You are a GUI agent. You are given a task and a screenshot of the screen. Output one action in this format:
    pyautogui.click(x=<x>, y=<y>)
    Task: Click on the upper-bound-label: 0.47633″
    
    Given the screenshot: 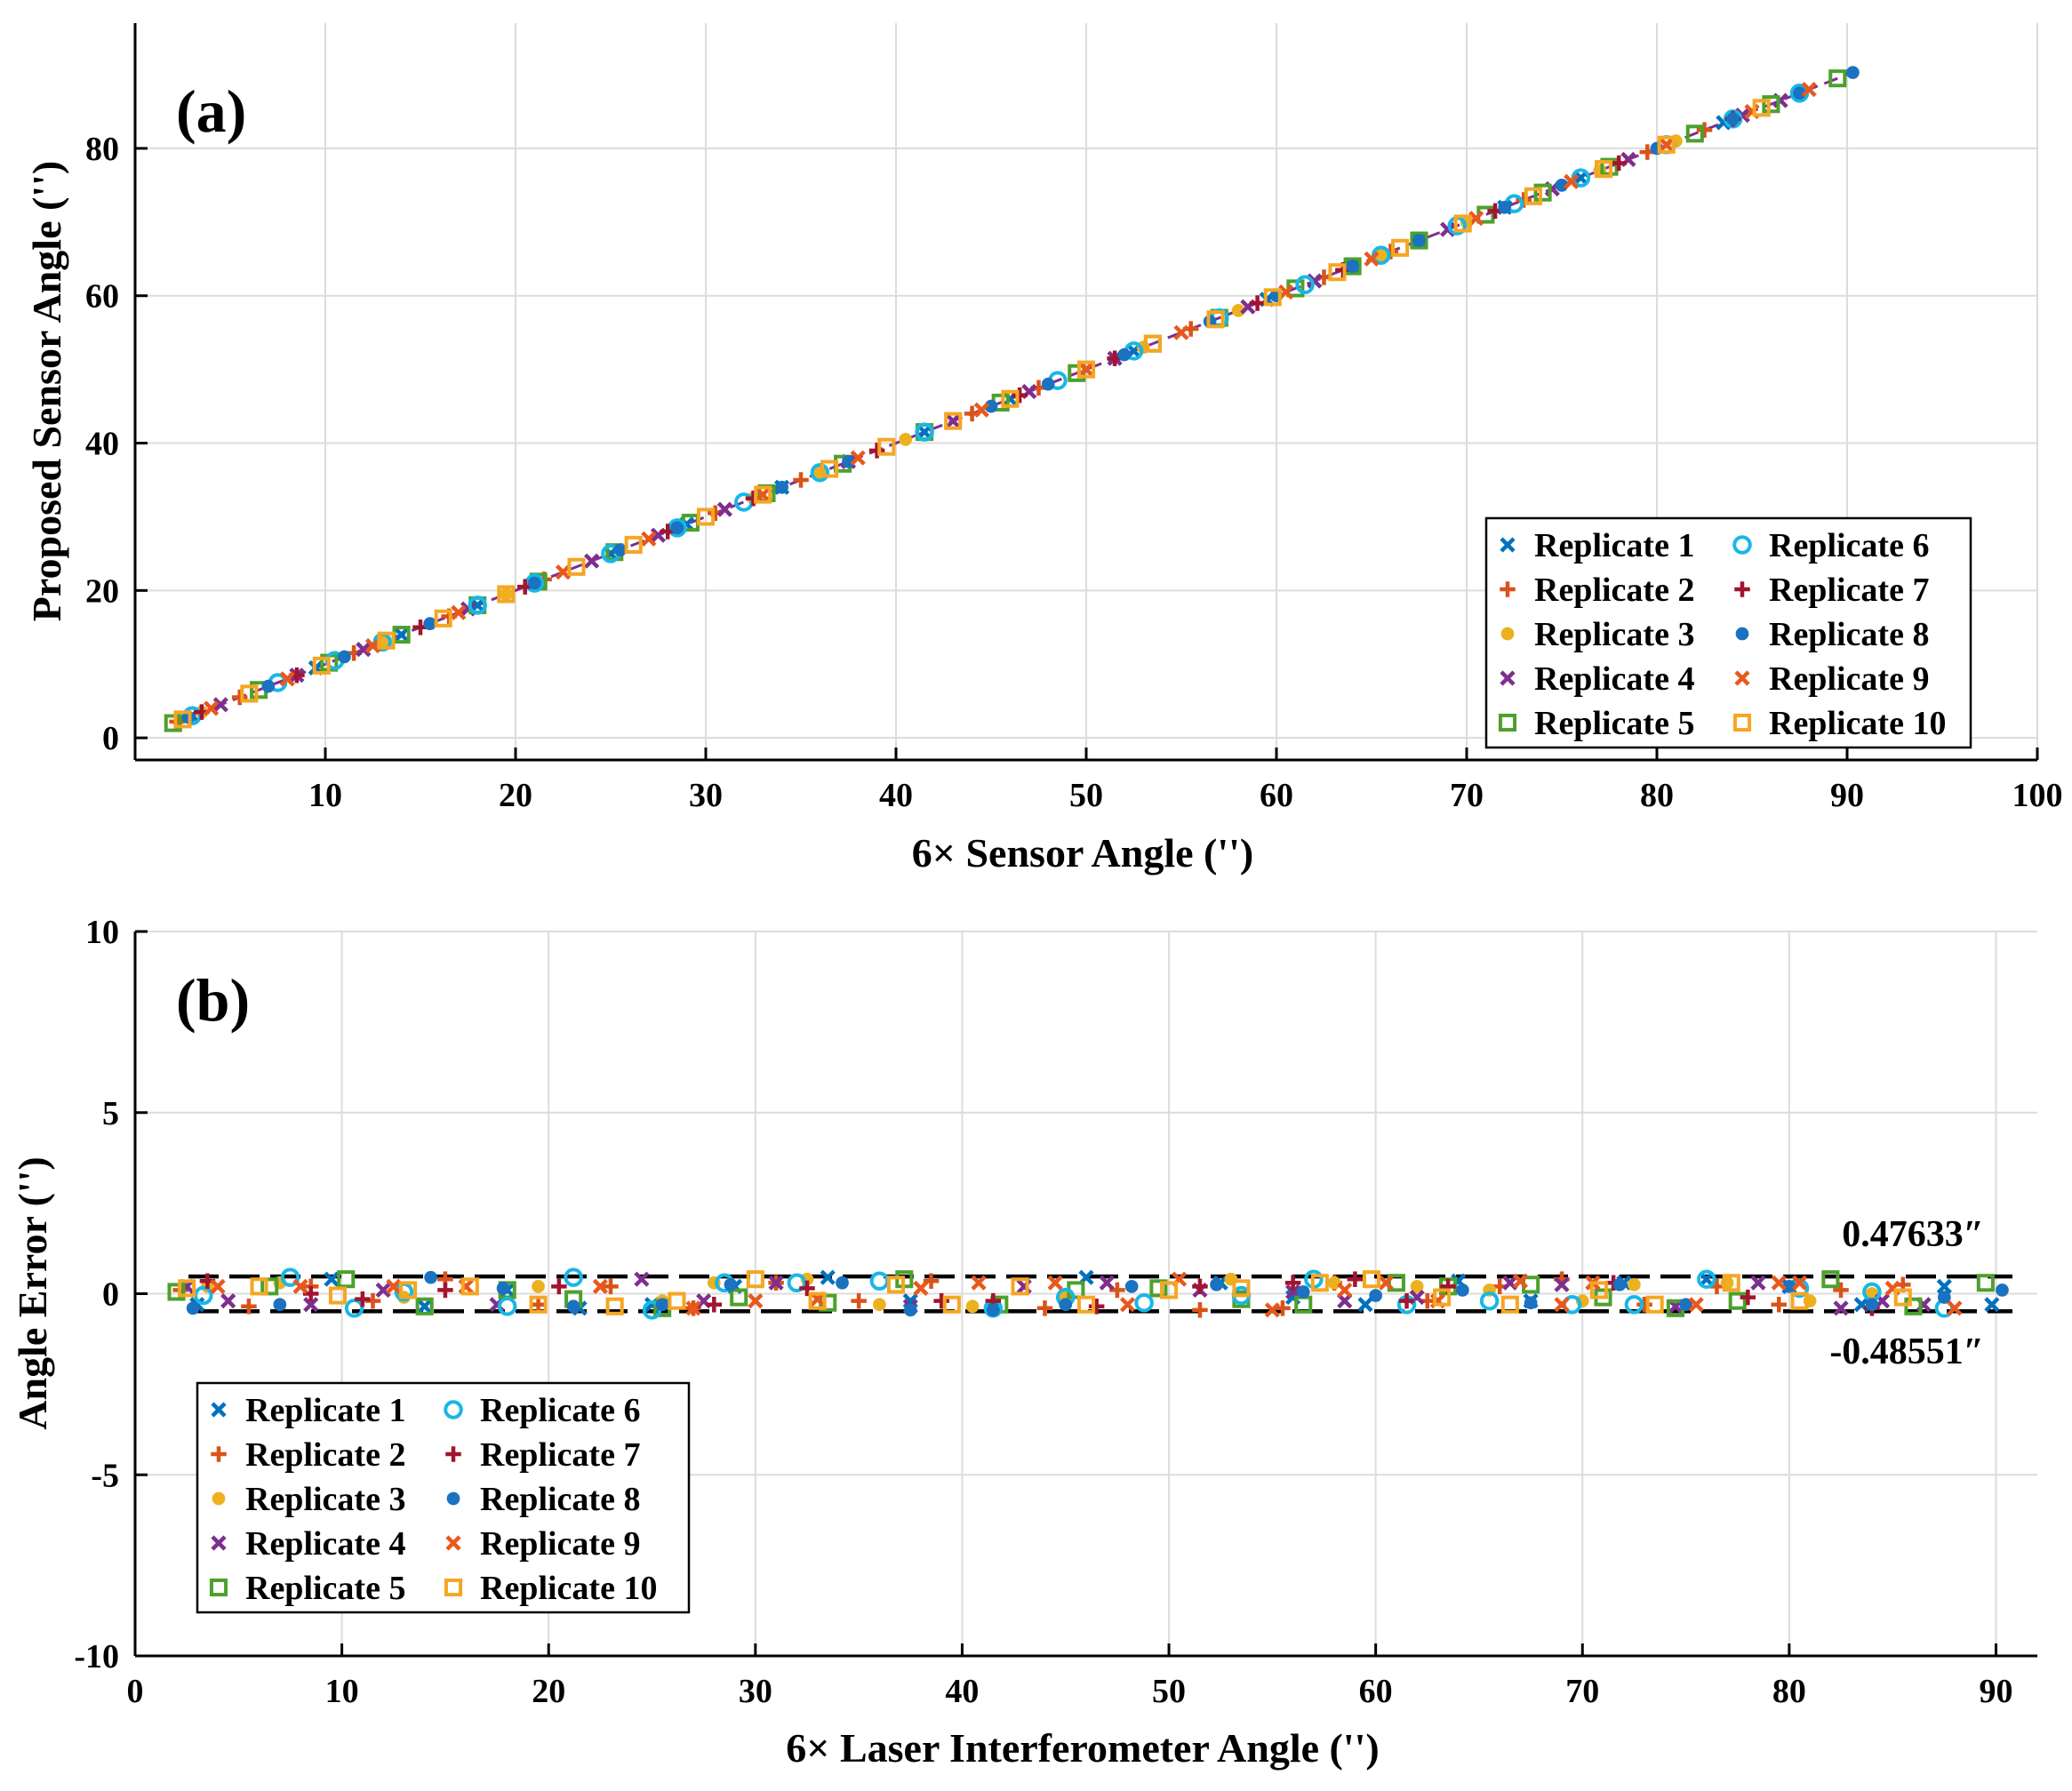 What is the action you would take?
    pyautogui.click(x=1913, y=1234)
    